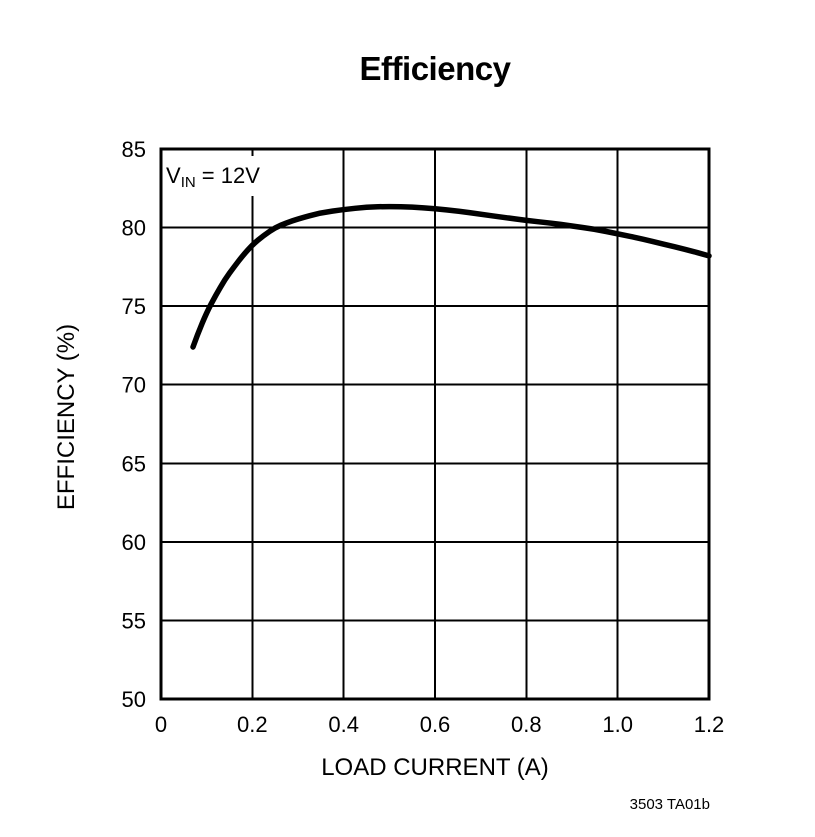 The width and height of the screenshot is (815, 837). I want to click on x-axis-label: LOAD CURRENT (A), so click(435, 767).